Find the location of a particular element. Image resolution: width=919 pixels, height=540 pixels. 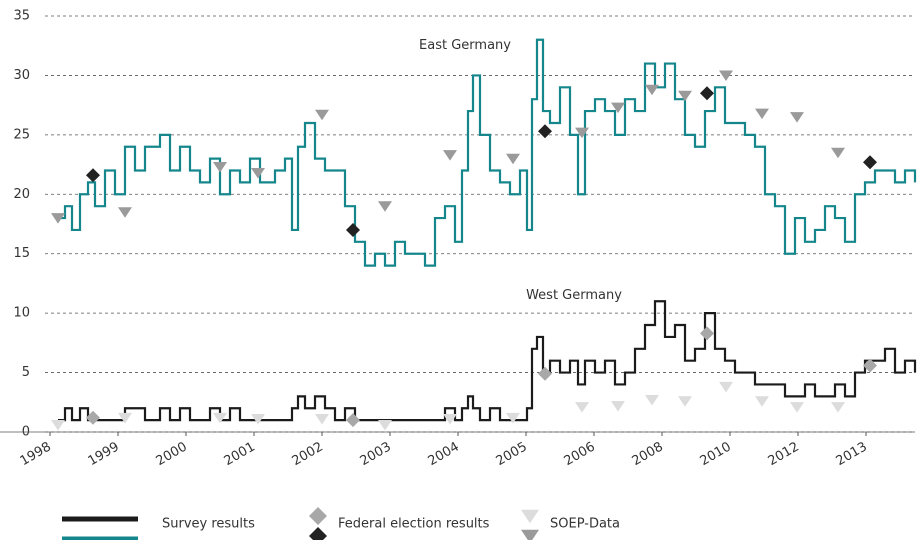

x-tick-label: 2012 is located at coordinates (784, 455).